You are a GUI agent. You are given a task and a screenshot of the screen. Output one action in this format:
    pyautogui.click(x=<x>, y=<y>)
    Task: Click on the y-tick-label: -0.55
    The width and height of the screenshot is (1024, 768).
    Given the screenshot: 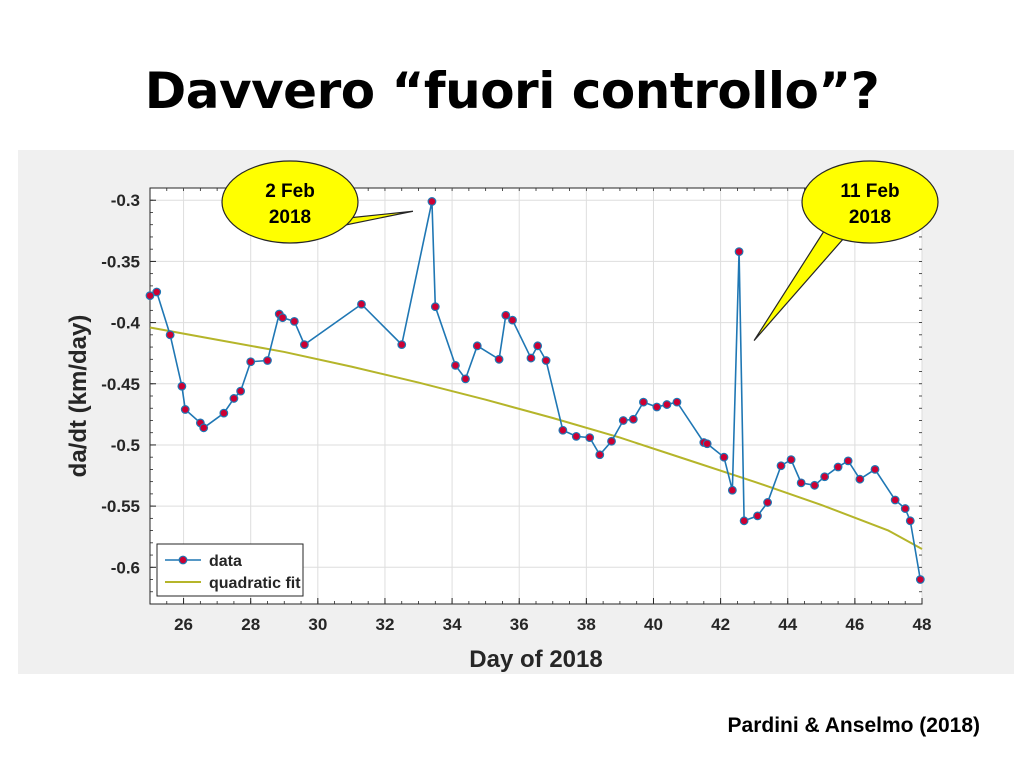 What is the action you would take?
    pyautogui.click(x=120, y=506)
    